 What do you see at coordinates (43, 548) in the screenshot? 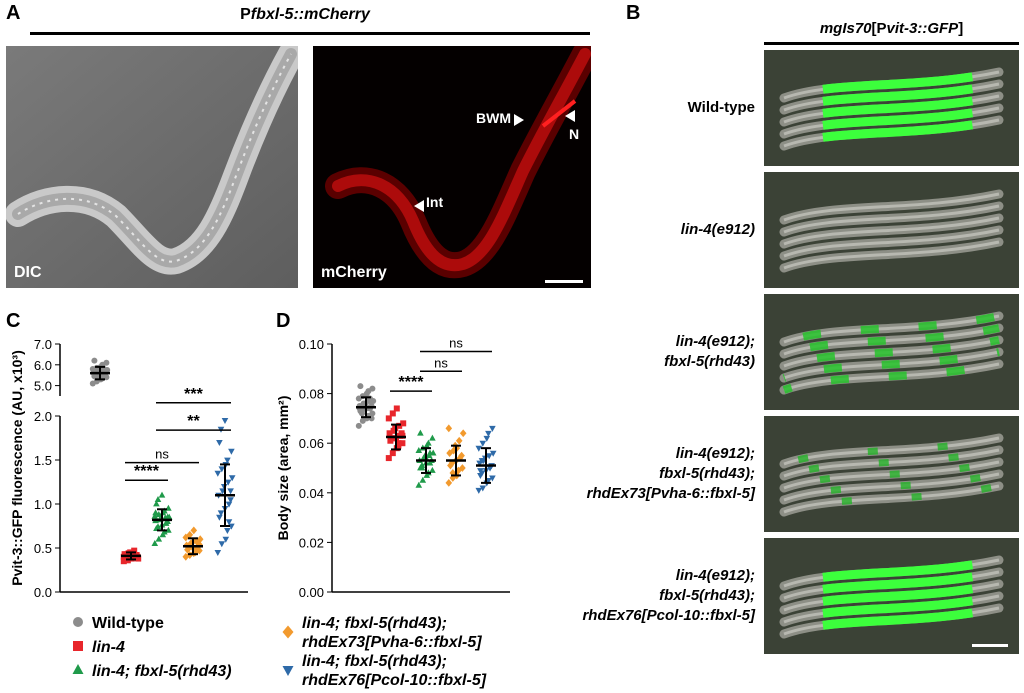
I see `tick-label: 0.5` at bounding box center [43, 548].